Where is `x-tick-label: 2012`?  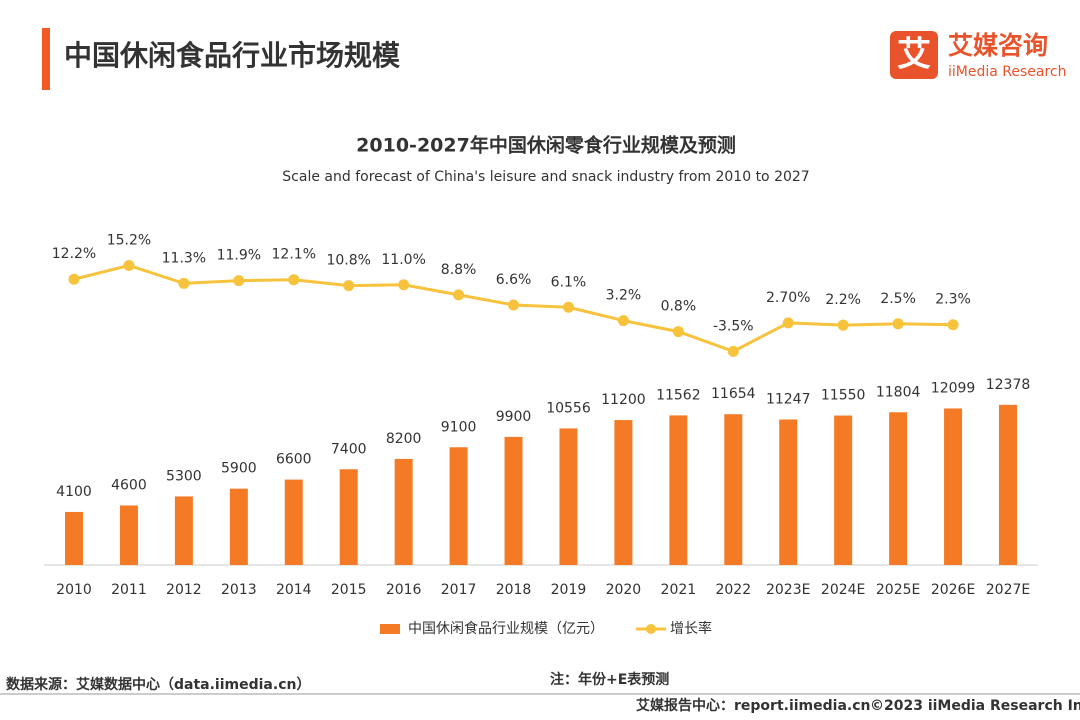 x-tick-label: 2012 is located at coordinates (184, 590).